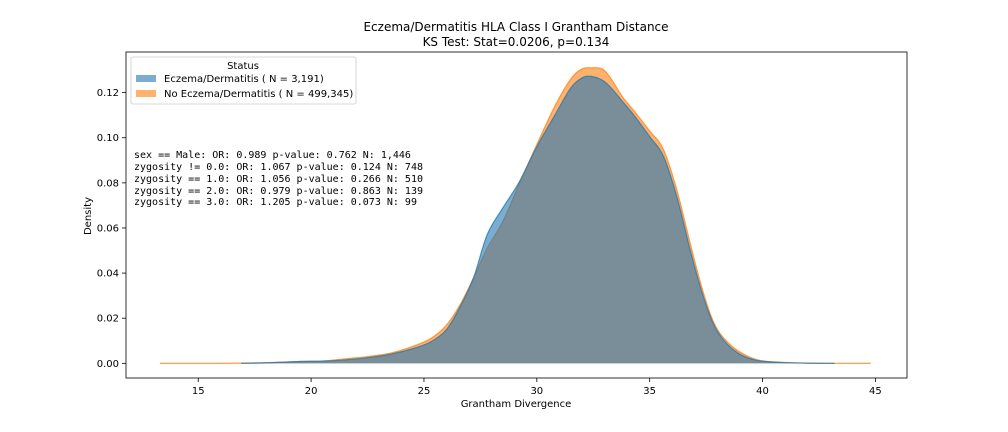 The width and height of the screenshot is (1008, 432). I want to click on y-tick-label: 0.06, so click(108, 228).